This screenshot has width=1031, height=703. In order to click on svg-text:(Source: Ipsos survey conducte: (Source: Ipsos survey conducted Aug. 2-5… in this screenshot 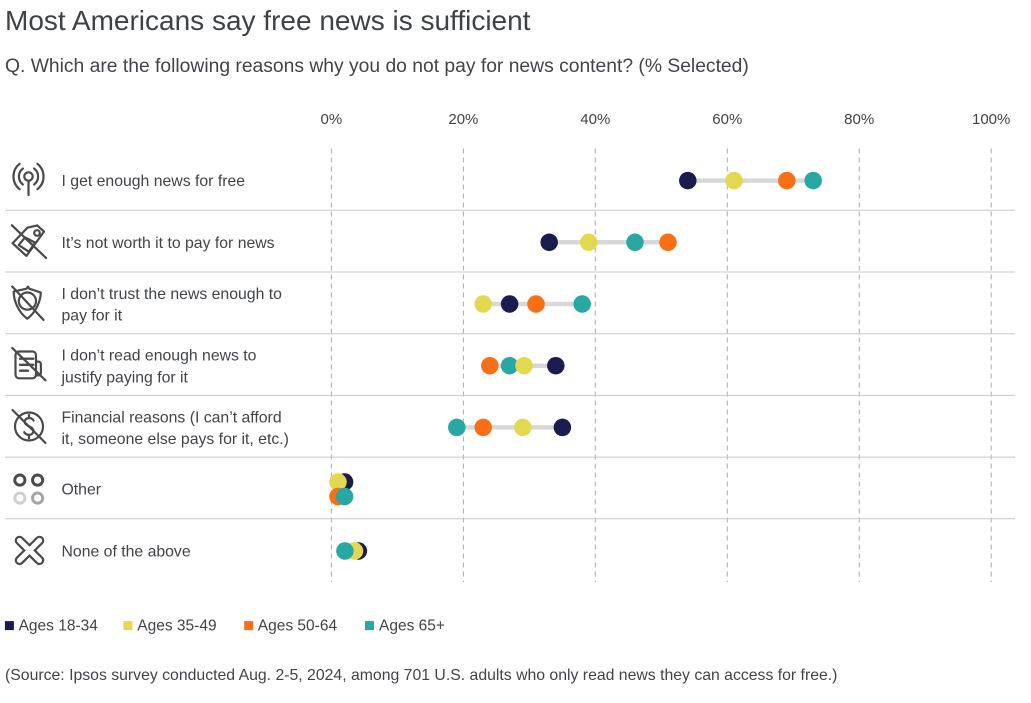, I will do `click(421, 675)`.